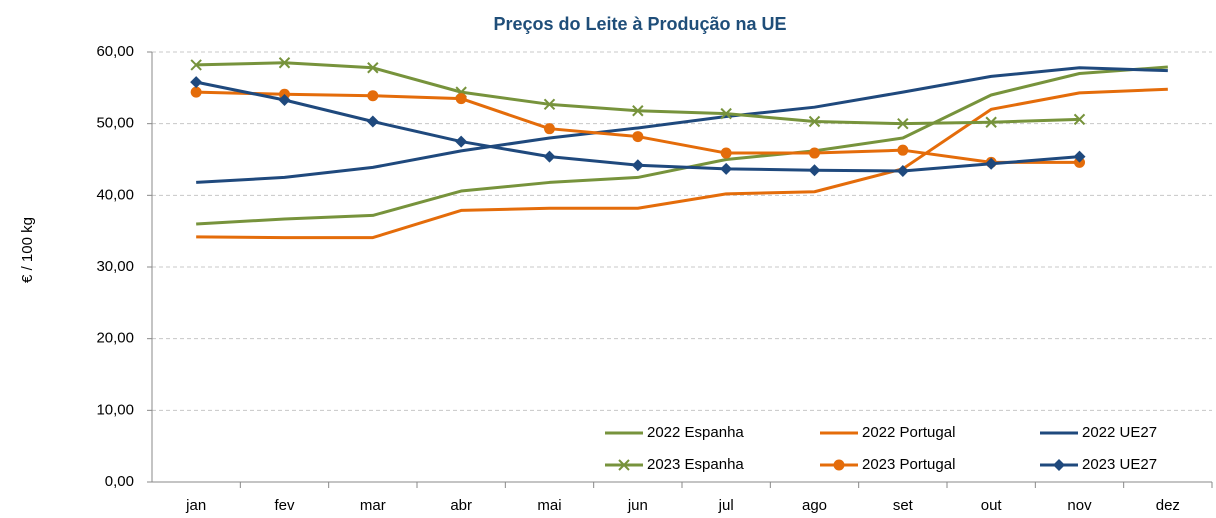 Image resolution: width=1216 pixels, height=518 pixels. What do you see at coordinates (695, 464) in the screenshot?
I see `legend-label: 2023 Espanha` at bounding box center [695, 464].